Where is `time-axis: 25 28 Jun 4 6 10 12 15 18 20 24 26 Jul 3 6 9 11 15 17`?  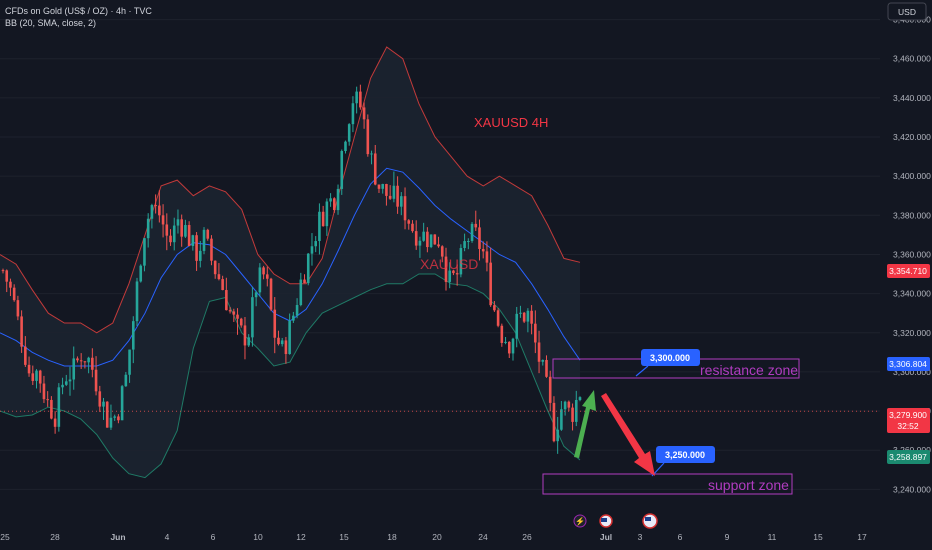
time-axis: 25 28 Jun 4 6 10 12 15 18 20 24 26 Jul 3 6 9 11 15 17 is located at coordinates (433, 537).